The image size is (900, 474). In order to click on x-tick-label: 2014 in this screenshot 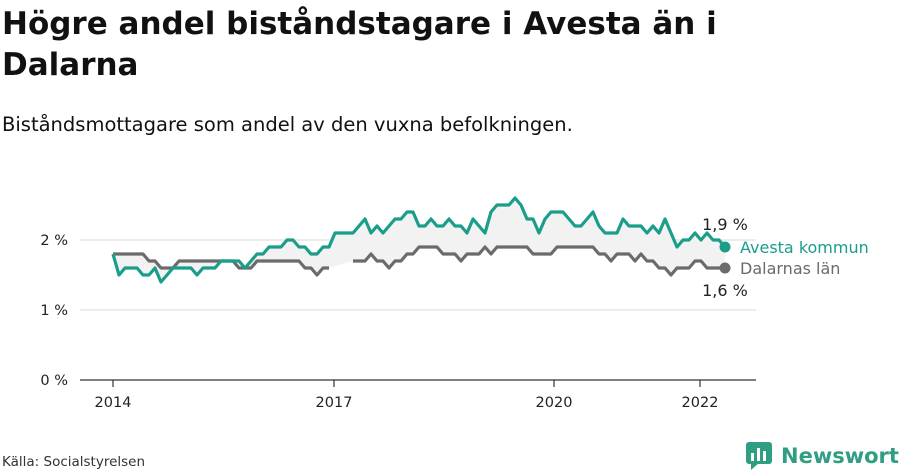, I will do `click(113, 403)`.